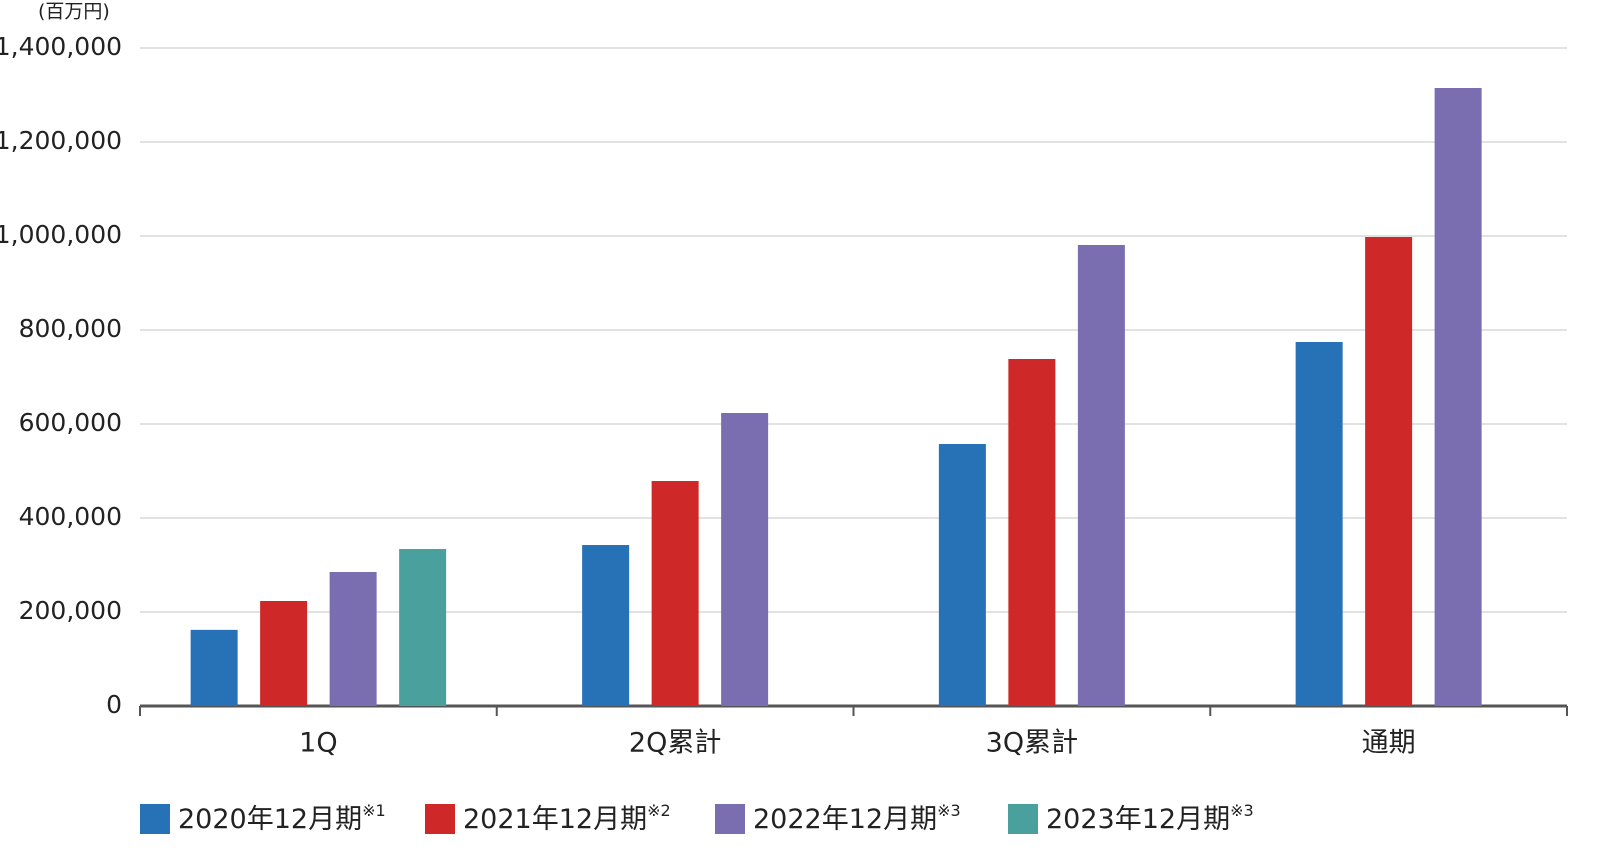 The width and height of the screenshot is (1620, 863). Describe the element at coordinates (659, 810) in the screenshot. I see `legend-note: ※2` at that location.